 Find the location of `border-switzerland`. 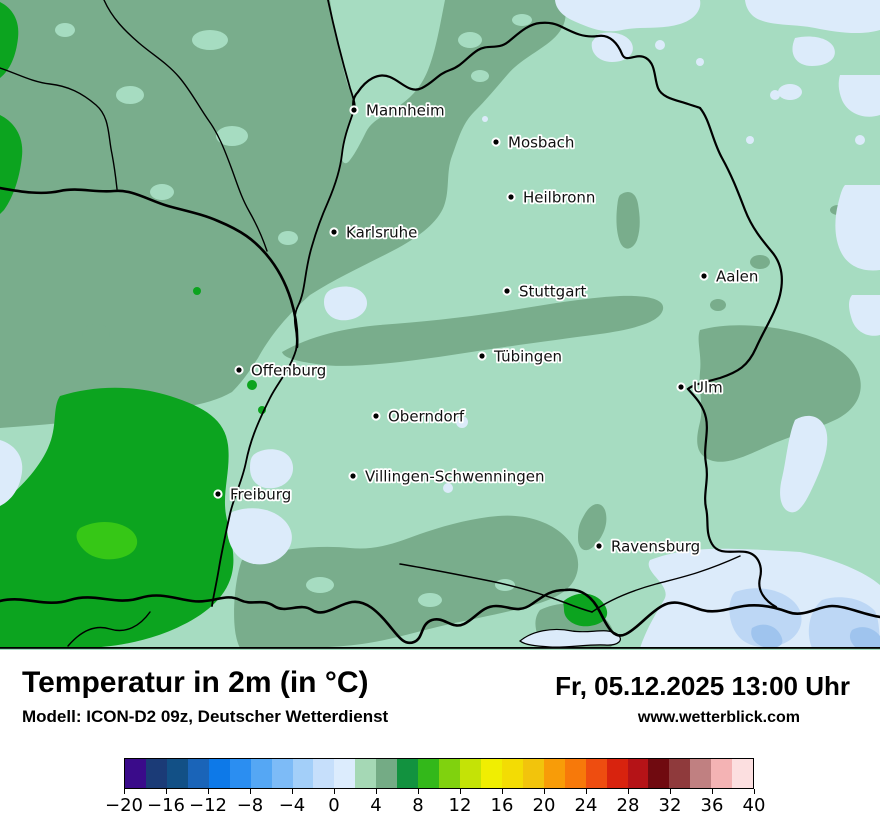

border-switzerland is located at coordinates (440, 616).